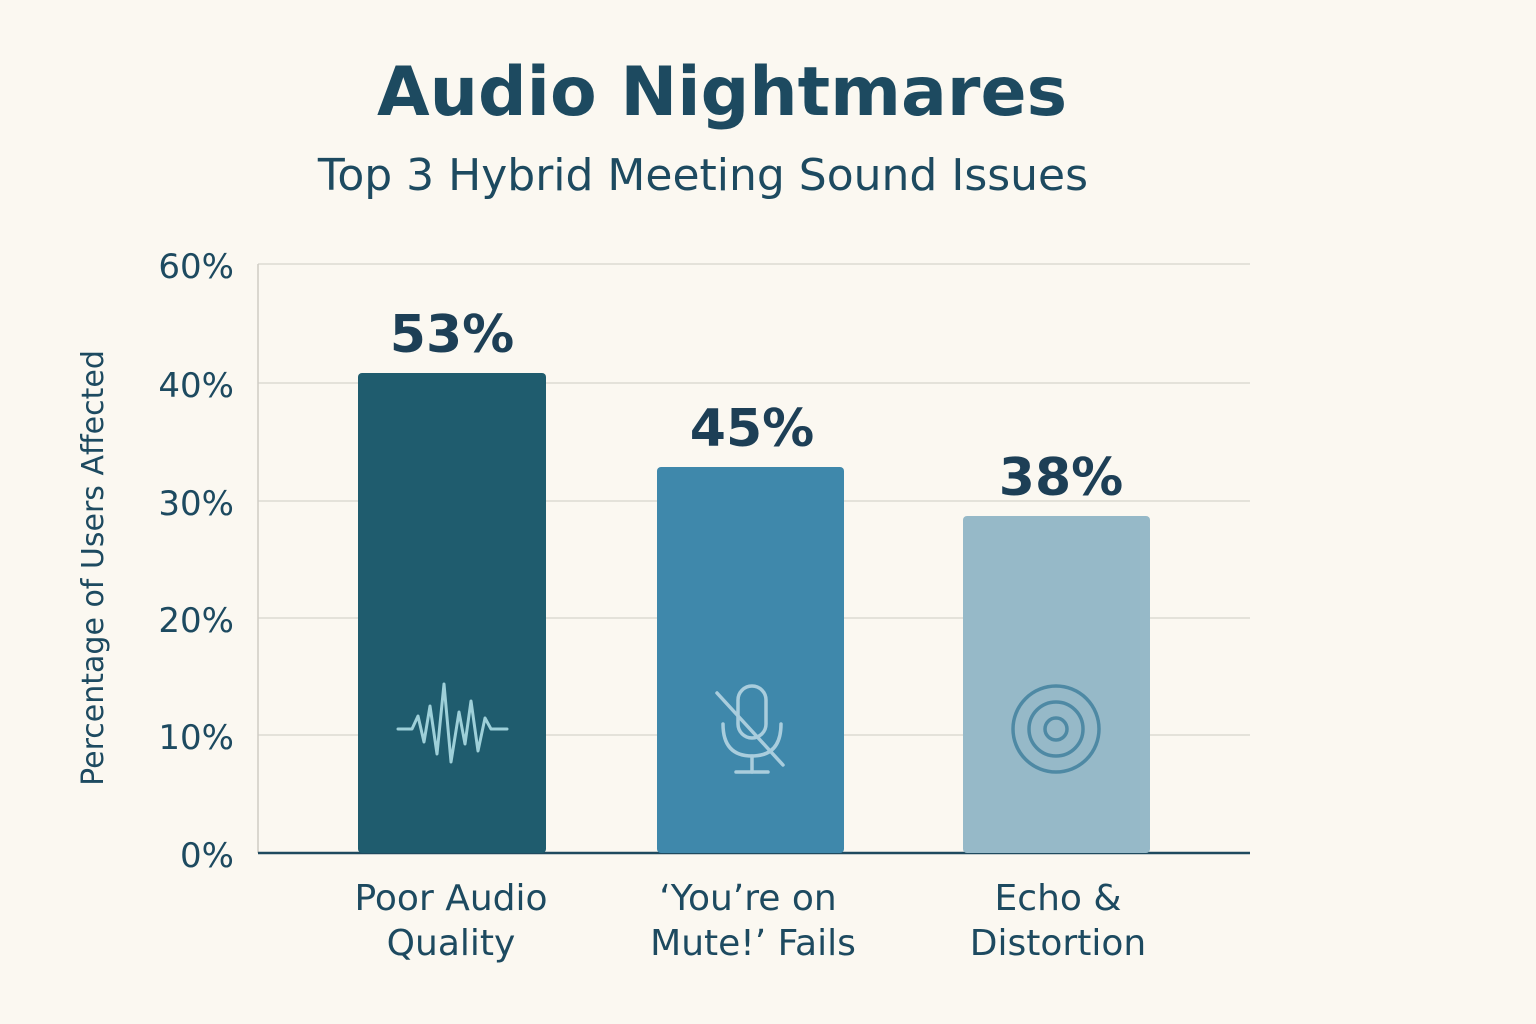 This screenshot has height=1024, width=1536. I want to click on echo-rings-icon, so click(1056, 729).